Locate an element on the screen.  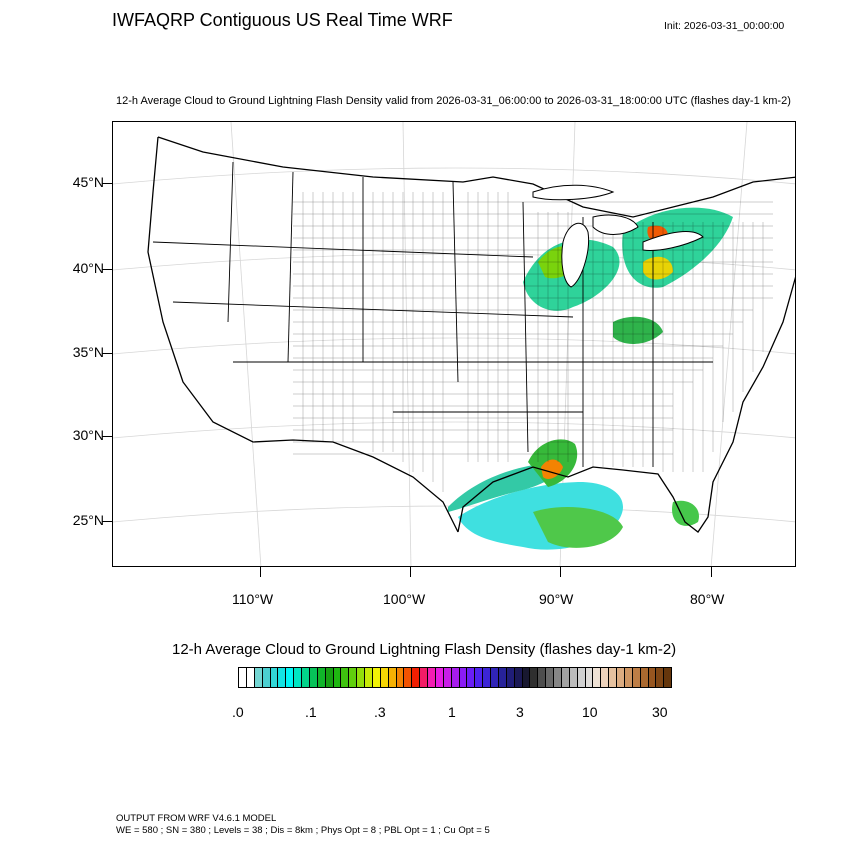
lon-label-80w: 80°W is located at coordinates (707, 599).